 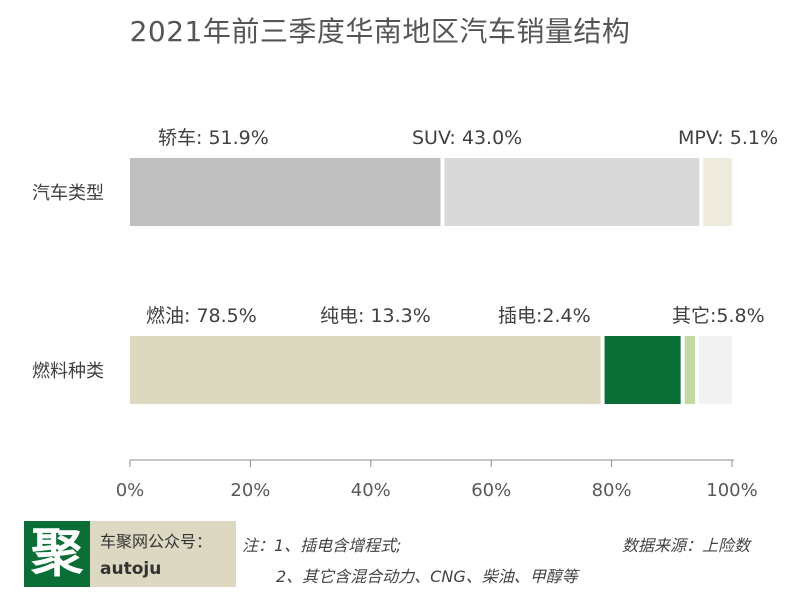 I want to click on x-tick-label: 40%, so click(x=371, y=490).